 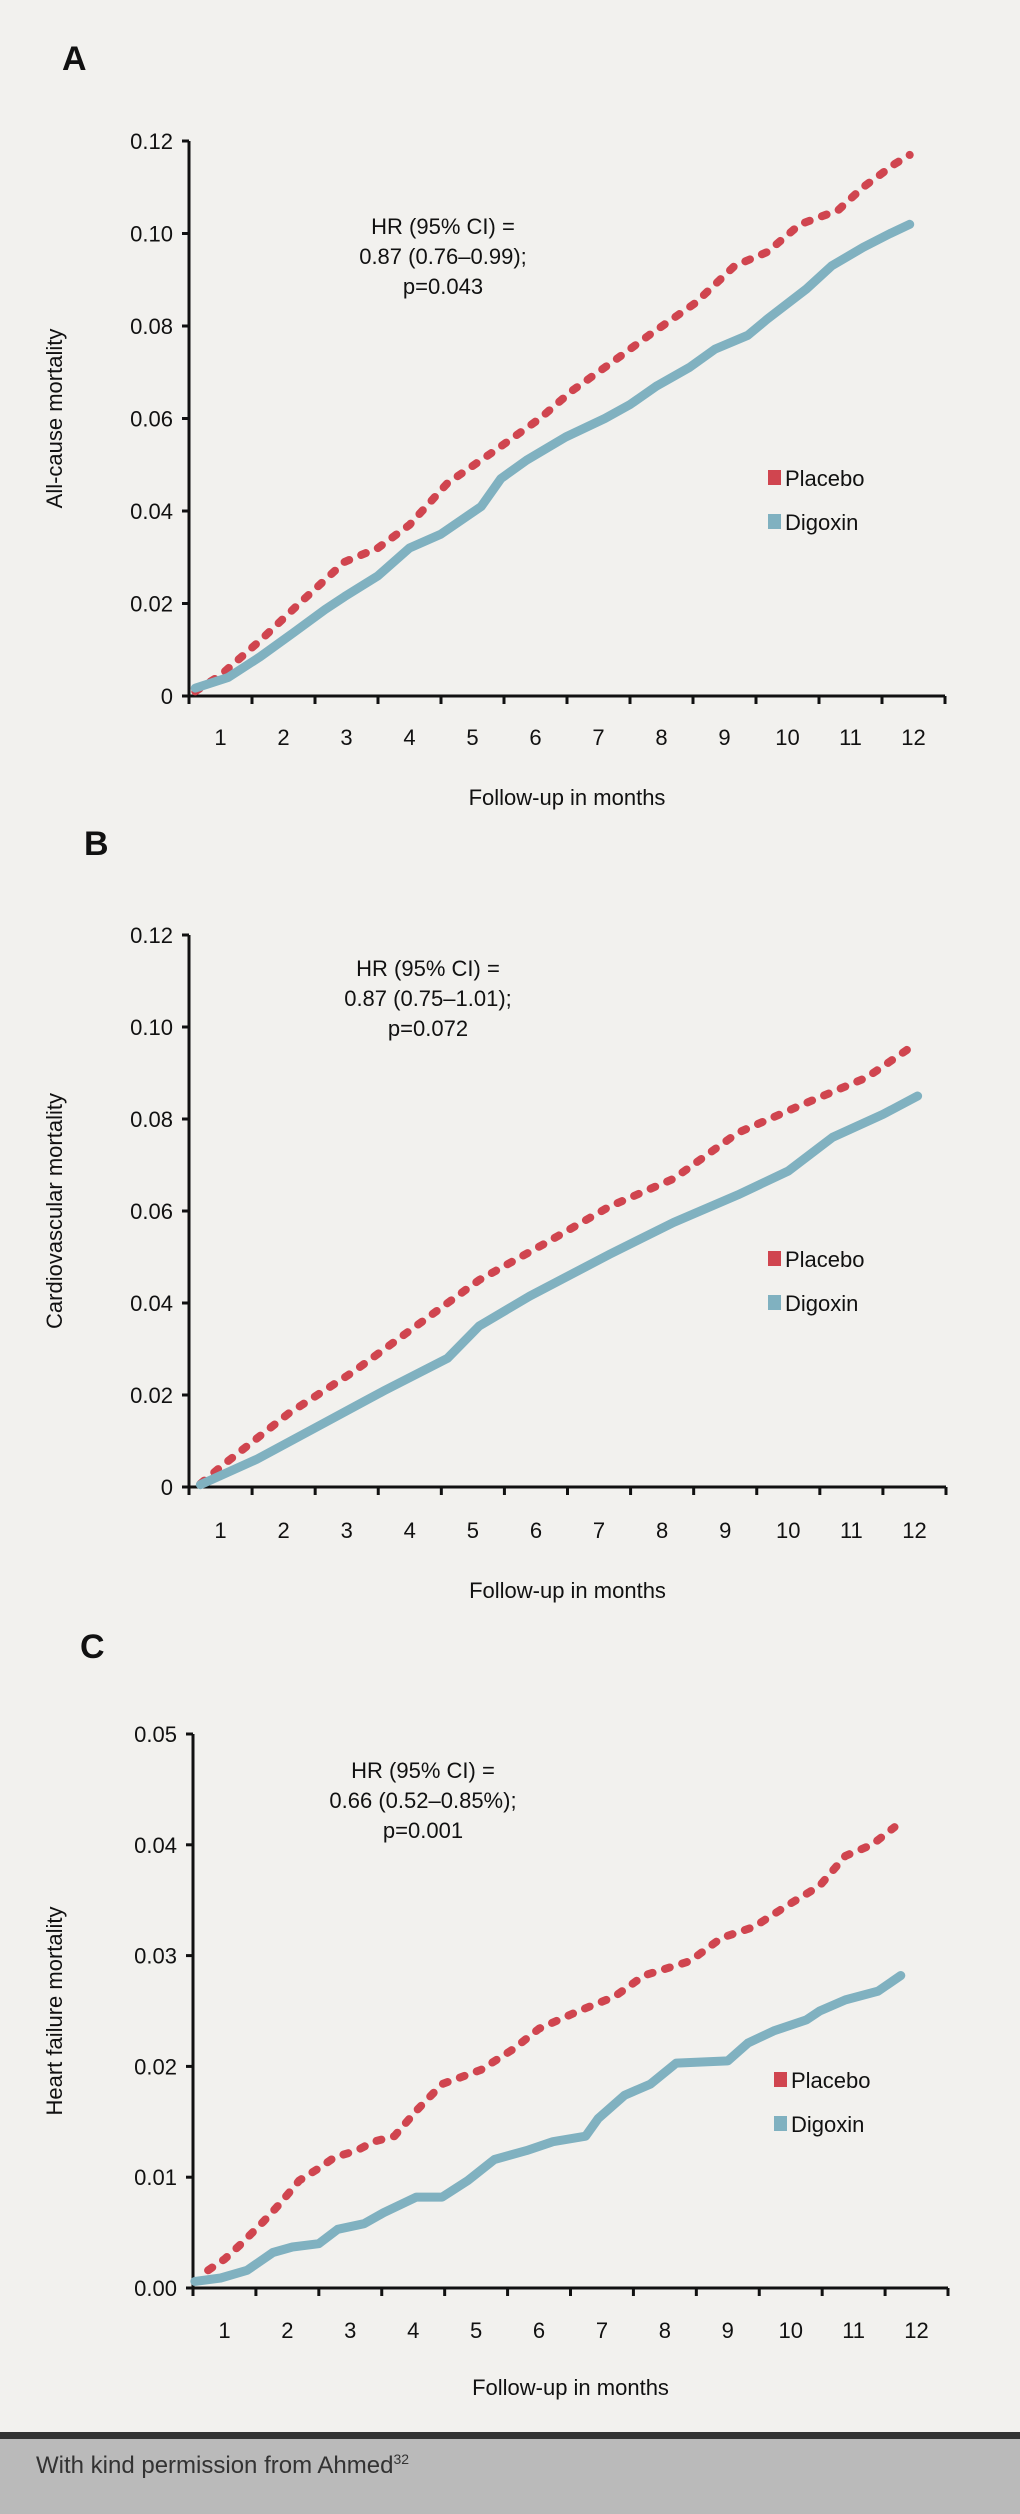 What do you see at coordinates (155, 2288) in the screenshot?
I see `y-tick-label: 0.00` at bounding box center [155, 2288].